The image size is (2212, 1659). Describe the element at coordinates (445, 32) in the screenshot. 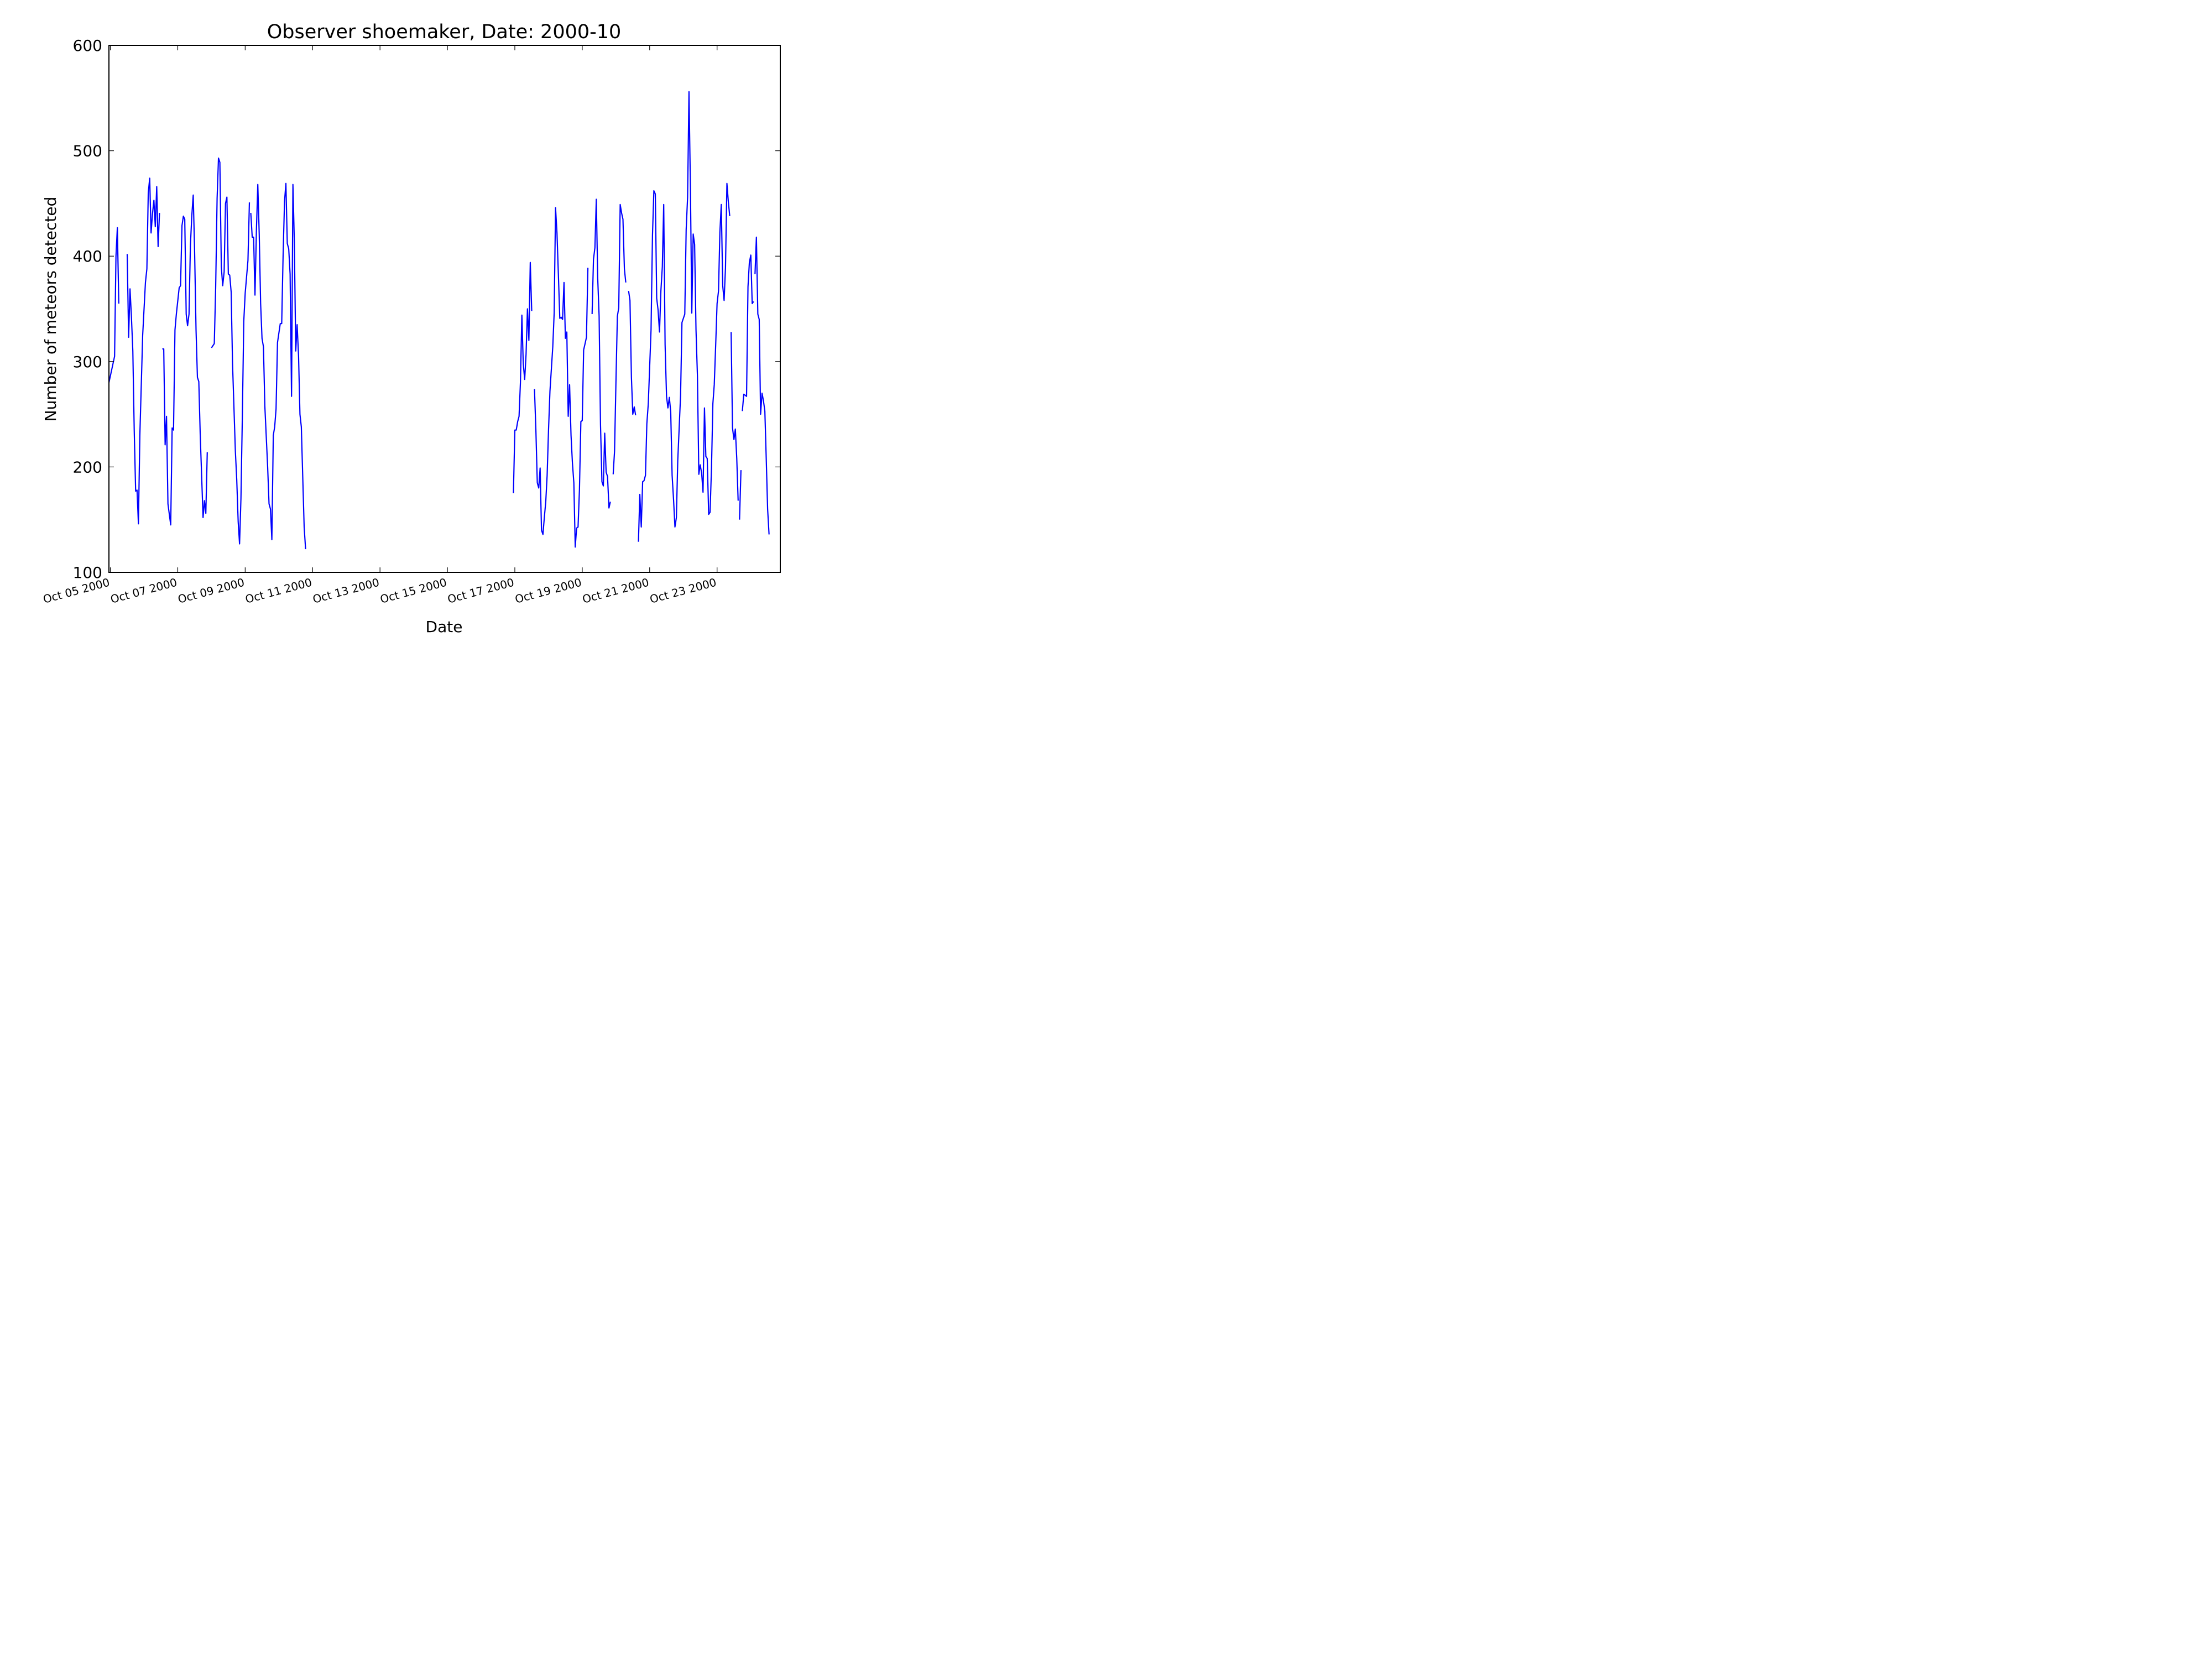

I see `chart-title: Observer shoemaker, Date: 2000-10` at that location.